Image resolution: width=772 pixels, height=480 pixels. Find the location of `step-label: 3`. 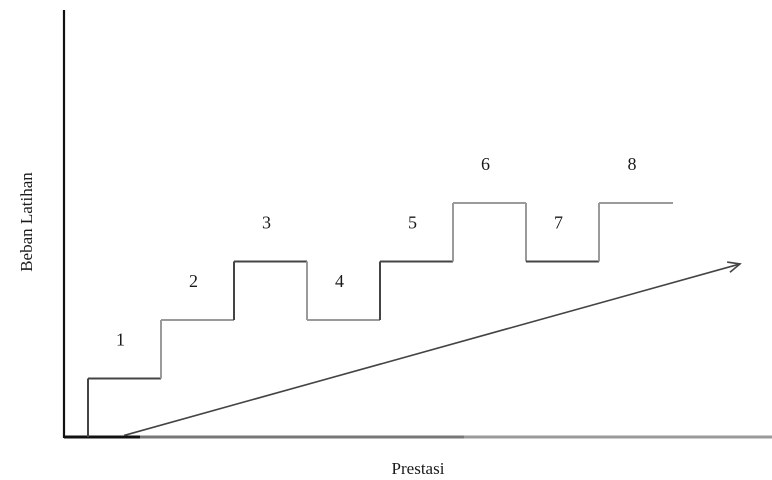

step-label: 3 is located at coordinates (266, 223).